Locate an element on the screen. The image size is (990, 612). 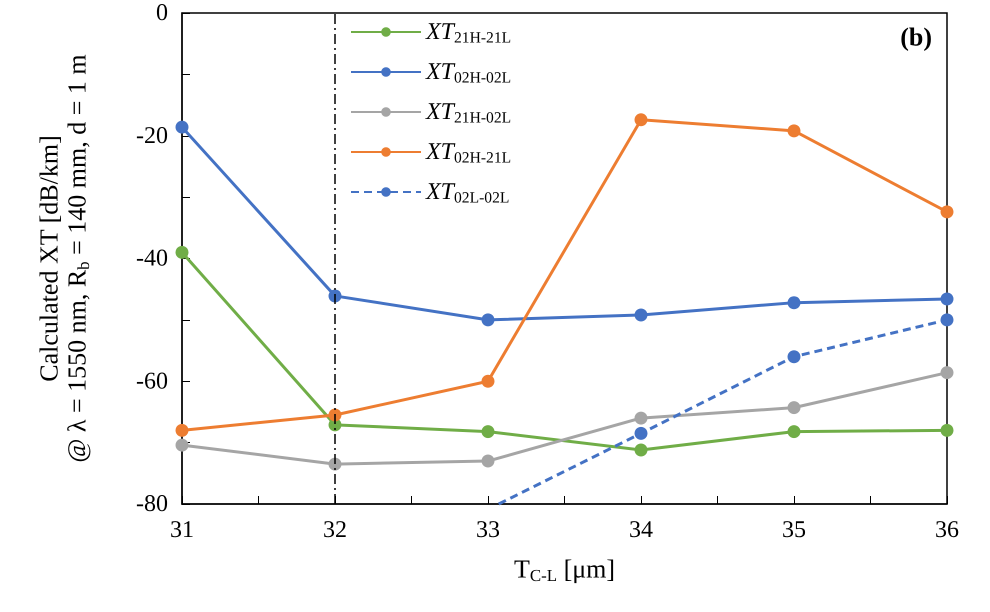
y-tick-label: -60 is located at coordinates (152, 381).